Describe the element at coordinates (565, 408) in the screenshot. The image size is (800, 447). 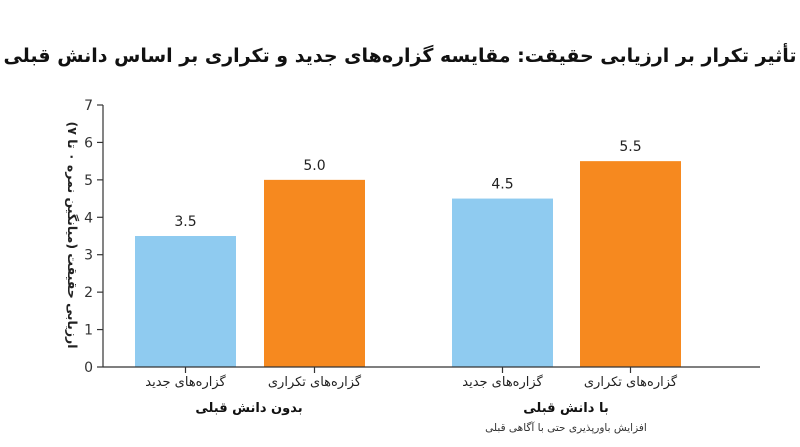
I see `group-label: با دانش قبلی` at that location.